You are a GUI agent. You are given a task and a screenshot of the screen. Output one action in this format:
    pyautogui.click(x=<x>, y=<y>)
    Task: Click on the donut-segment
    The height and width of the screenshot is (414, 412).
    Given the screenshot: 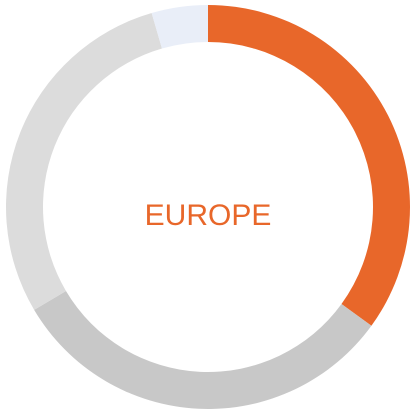 What is the action you would take?
    pyautogui.click(x=179, y=27)
    